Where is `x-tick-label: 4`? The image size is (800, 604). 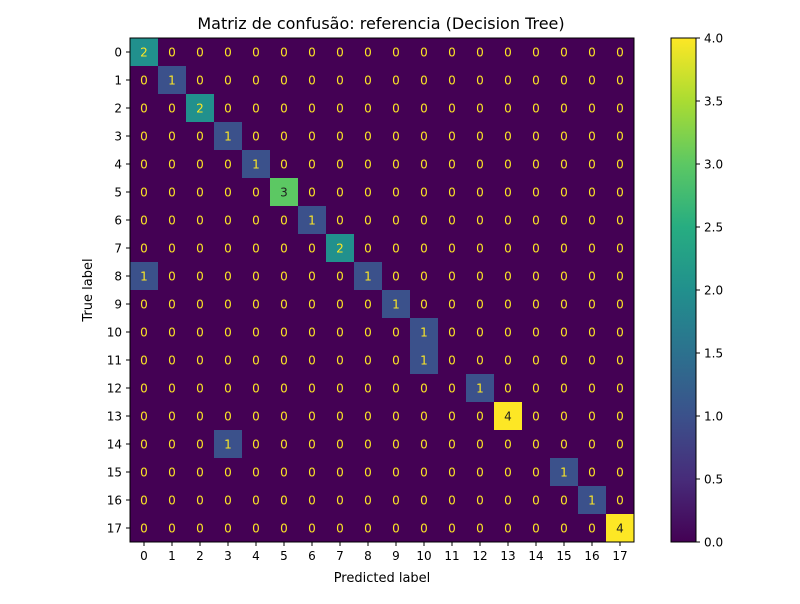 x-tick-label: 4 is located at coordinates (256, 556).